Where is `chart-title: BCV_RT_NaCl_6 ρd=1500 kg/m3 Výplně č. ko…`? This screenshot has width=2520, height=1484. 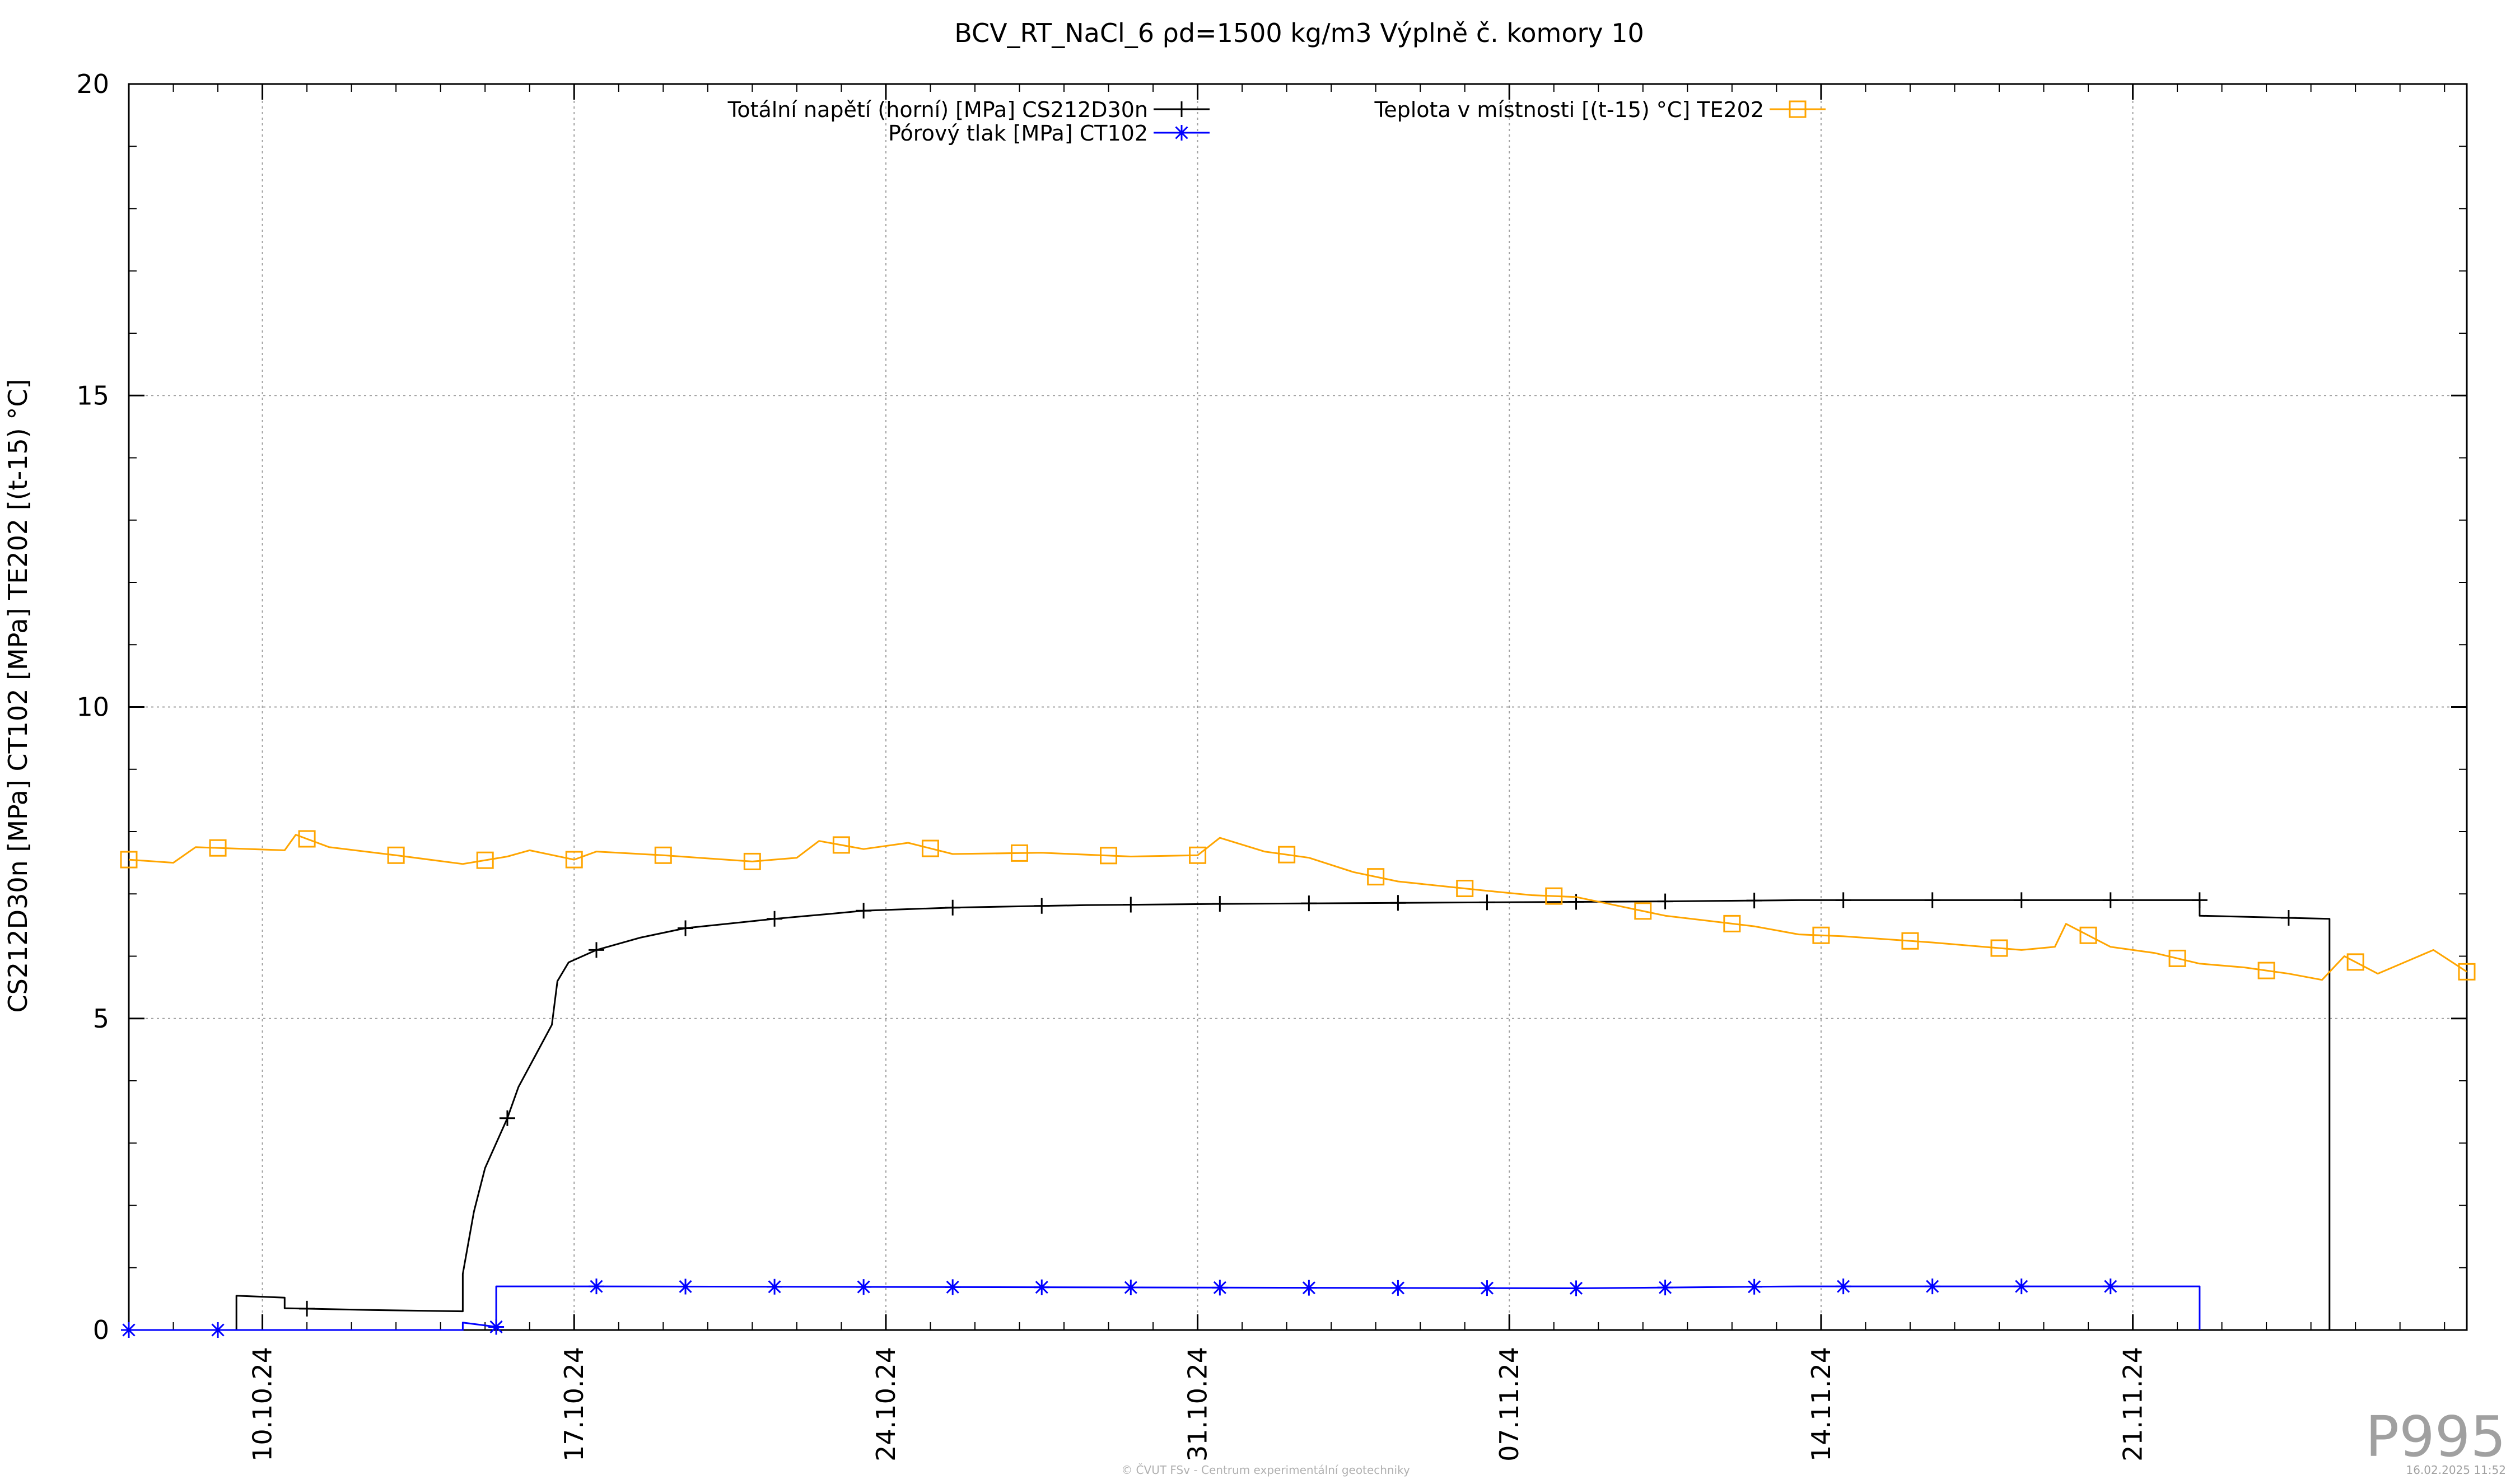
chart-title: BCV_RT_NaCl_6 ρd=1500 kg/m3 Výplně č. ko… is located at coordinates (1299, 33).